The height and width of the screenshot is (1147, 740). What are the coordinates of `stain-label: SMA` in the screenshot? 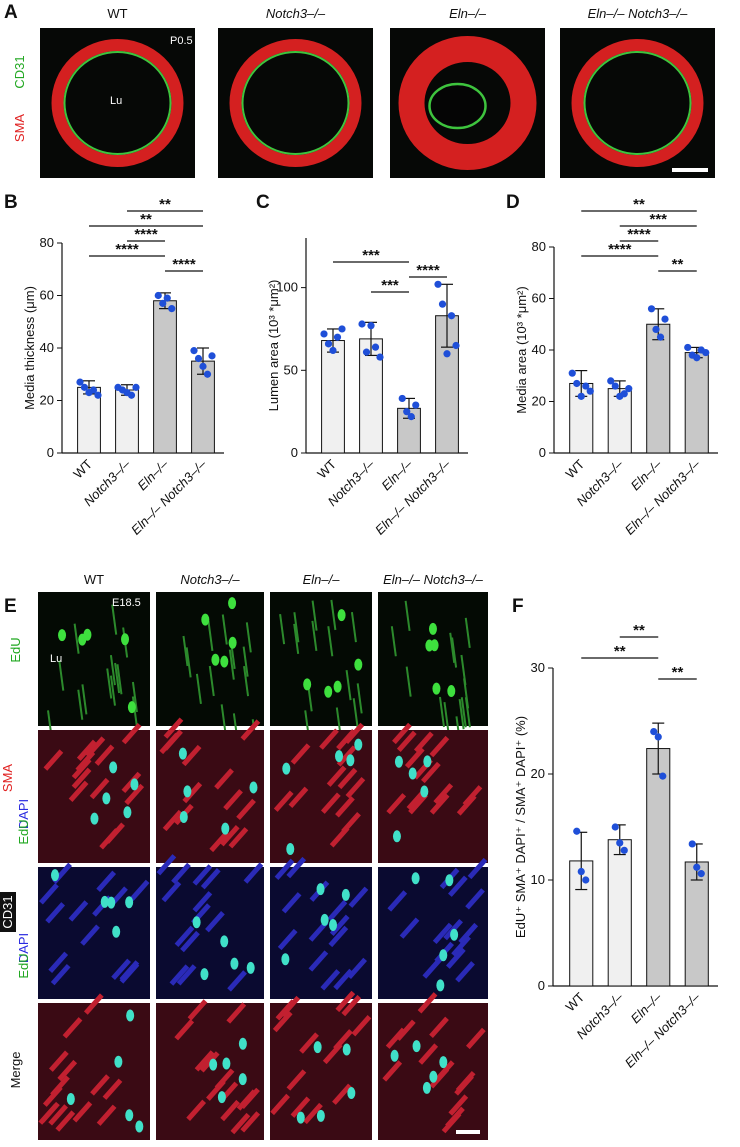 It's located at (19, 128).